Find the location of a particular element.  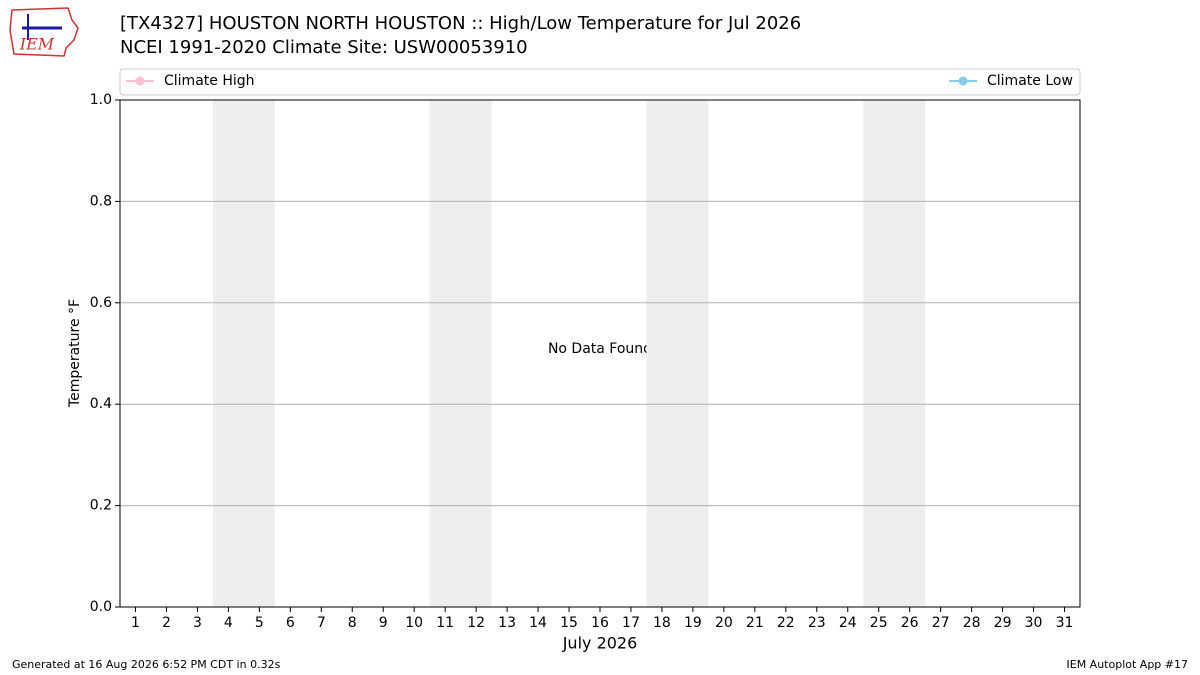

x-tick-label: 11 is located at coordinates (445, 623).